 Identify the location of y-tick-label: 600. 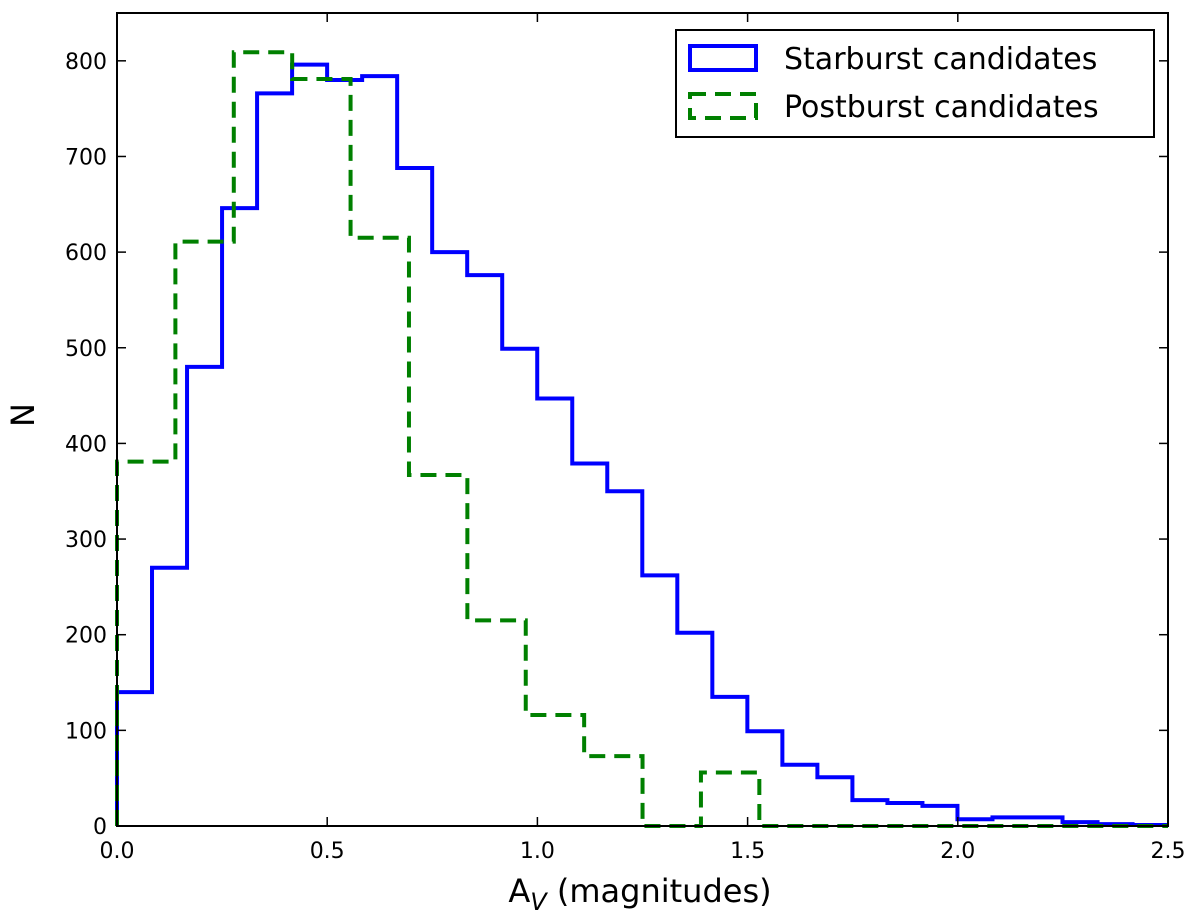
(86, 253).